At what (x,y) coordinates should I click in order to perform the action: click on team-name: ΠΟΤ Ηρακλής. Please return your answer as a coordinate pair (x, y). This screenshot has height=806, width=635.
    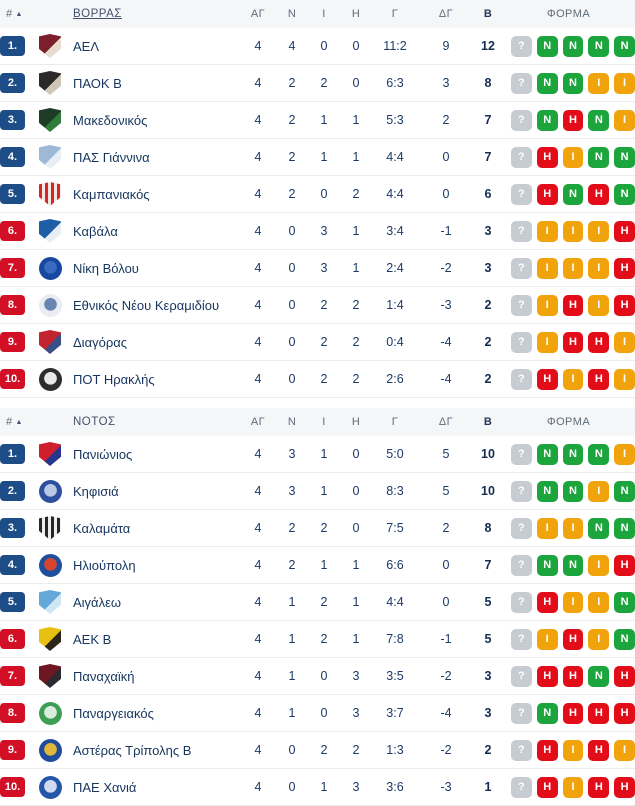
    Looking at the image, I should click on (114, 379).